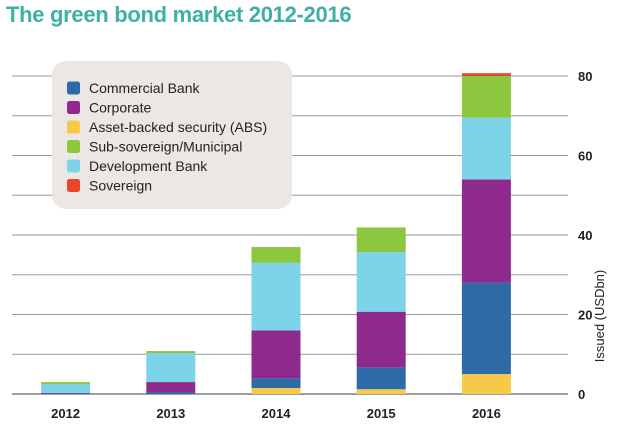 This screenshot has height=432, width=625. I want to click on x-tick-labels: 2012 2013 2014 2015 2016, so click(276, 413).